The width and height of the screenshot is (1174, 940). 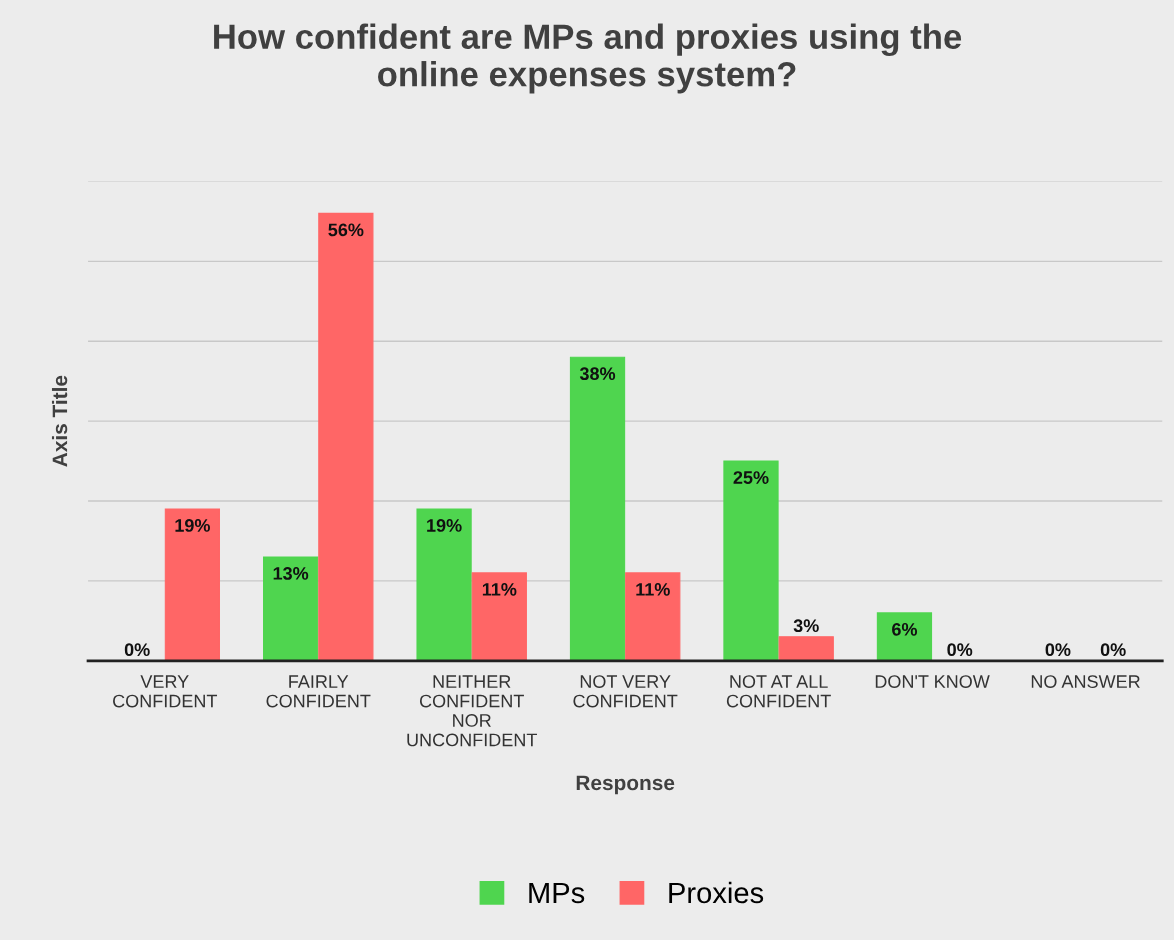 I want to click on legend-label: MPs, so click(x=557, y=893).